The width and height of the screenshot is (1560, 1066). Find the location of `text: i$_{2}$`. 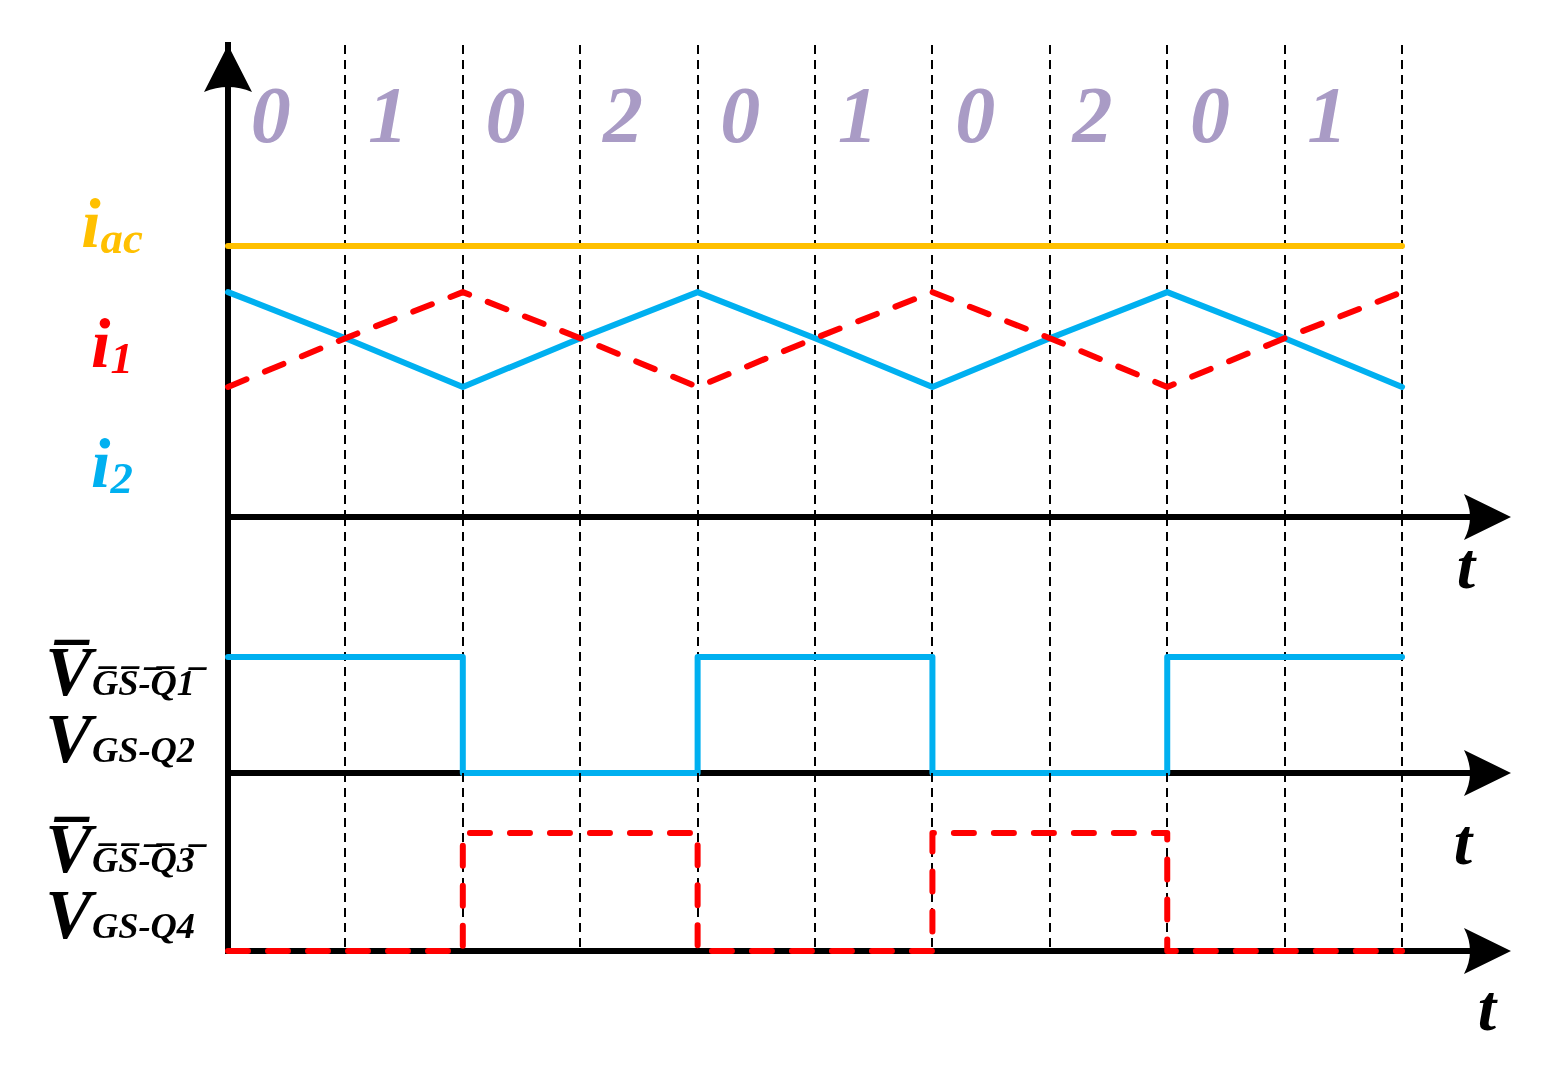

text: i$_{2}$ is located at coordinates (112, 464).